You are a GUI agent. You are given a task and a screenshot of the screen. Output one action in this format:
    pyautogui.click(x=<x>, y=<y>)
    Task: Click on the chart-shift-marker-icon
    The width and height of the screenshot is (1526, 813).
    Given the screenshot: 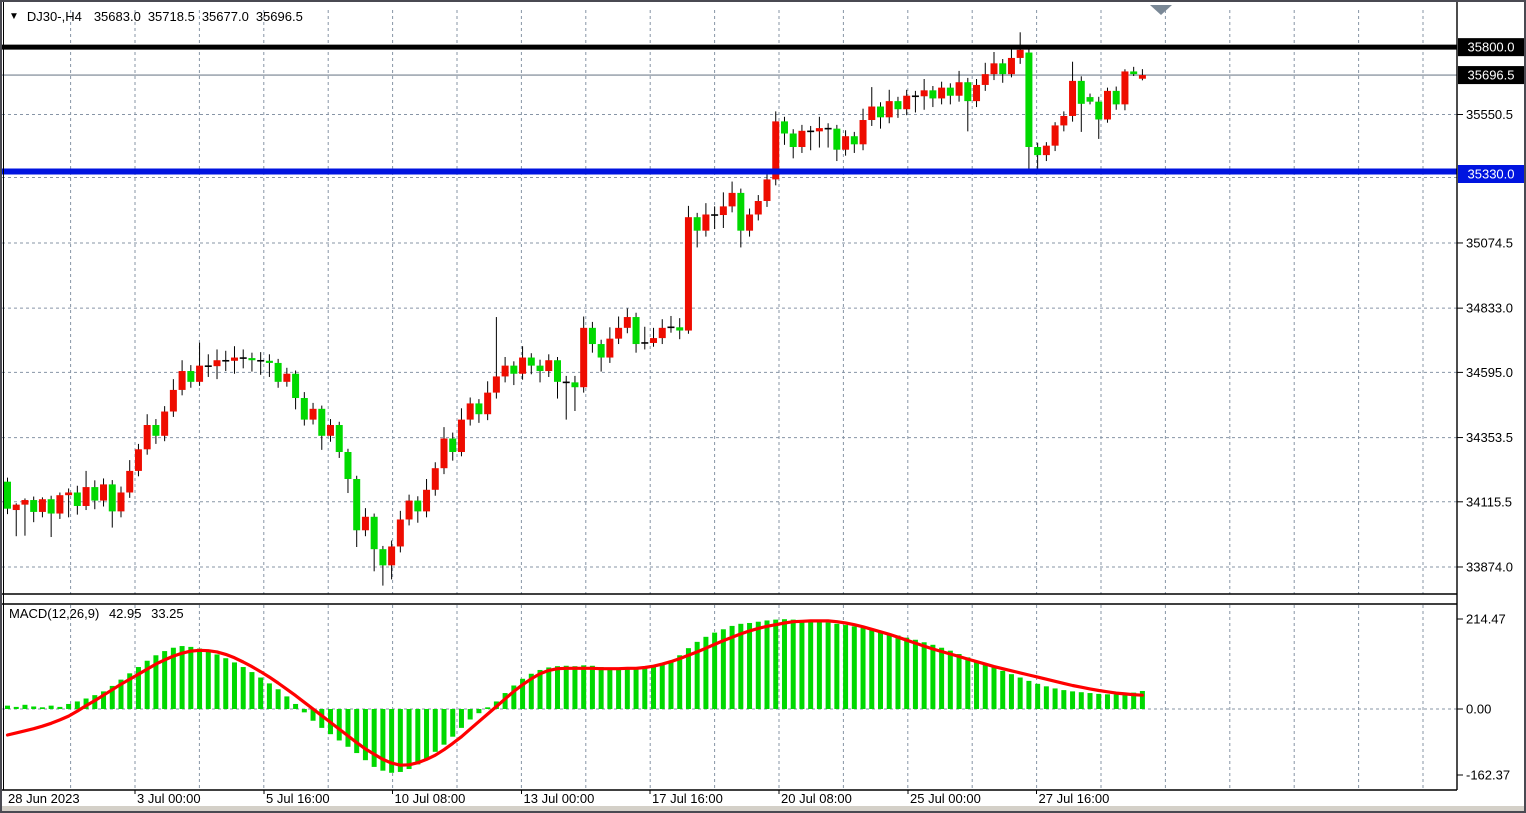 What is the action you would take?
    pyautogui.click(x=1161, y=10)
    